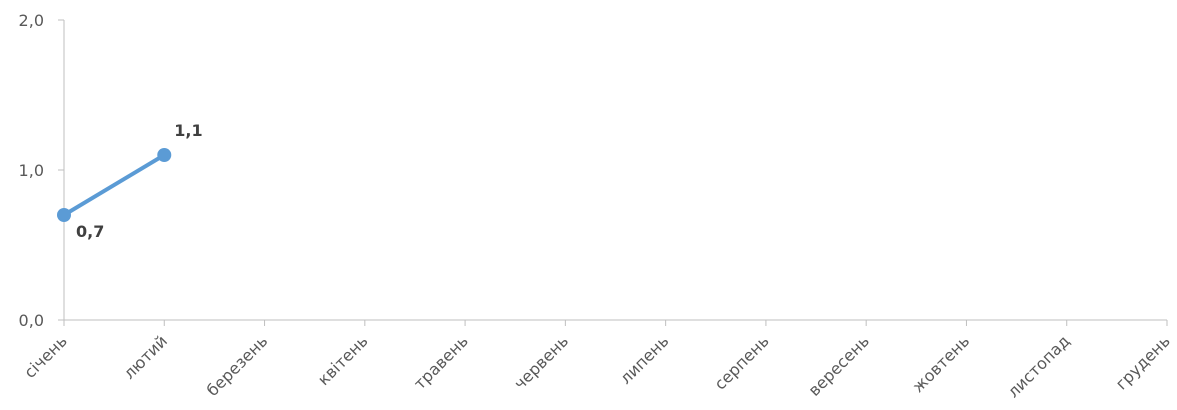 This screenshot has width=1177, height=410. I want to click on x-tick-label: березень, so click(237, 365).